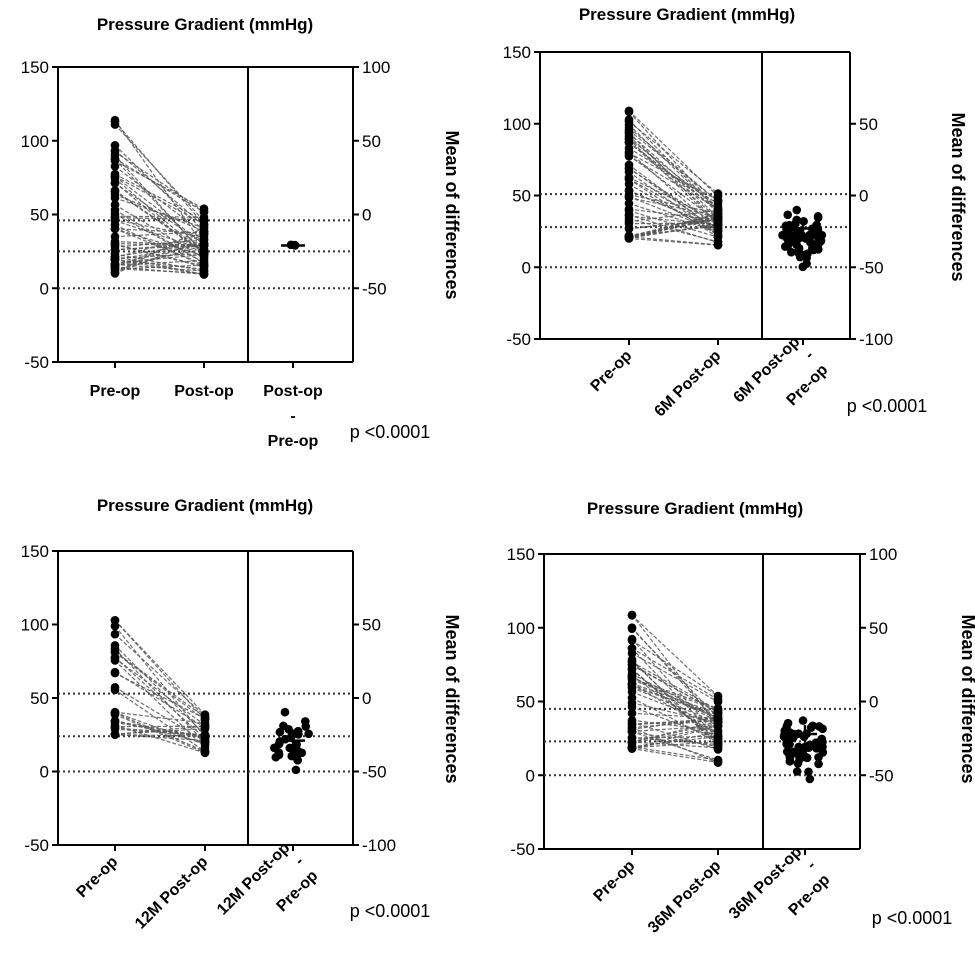  What do you see at coordinates (44, 288) in the screenshot?
I see `y-left-tick-label: 0` at bounding box center [44, 288].